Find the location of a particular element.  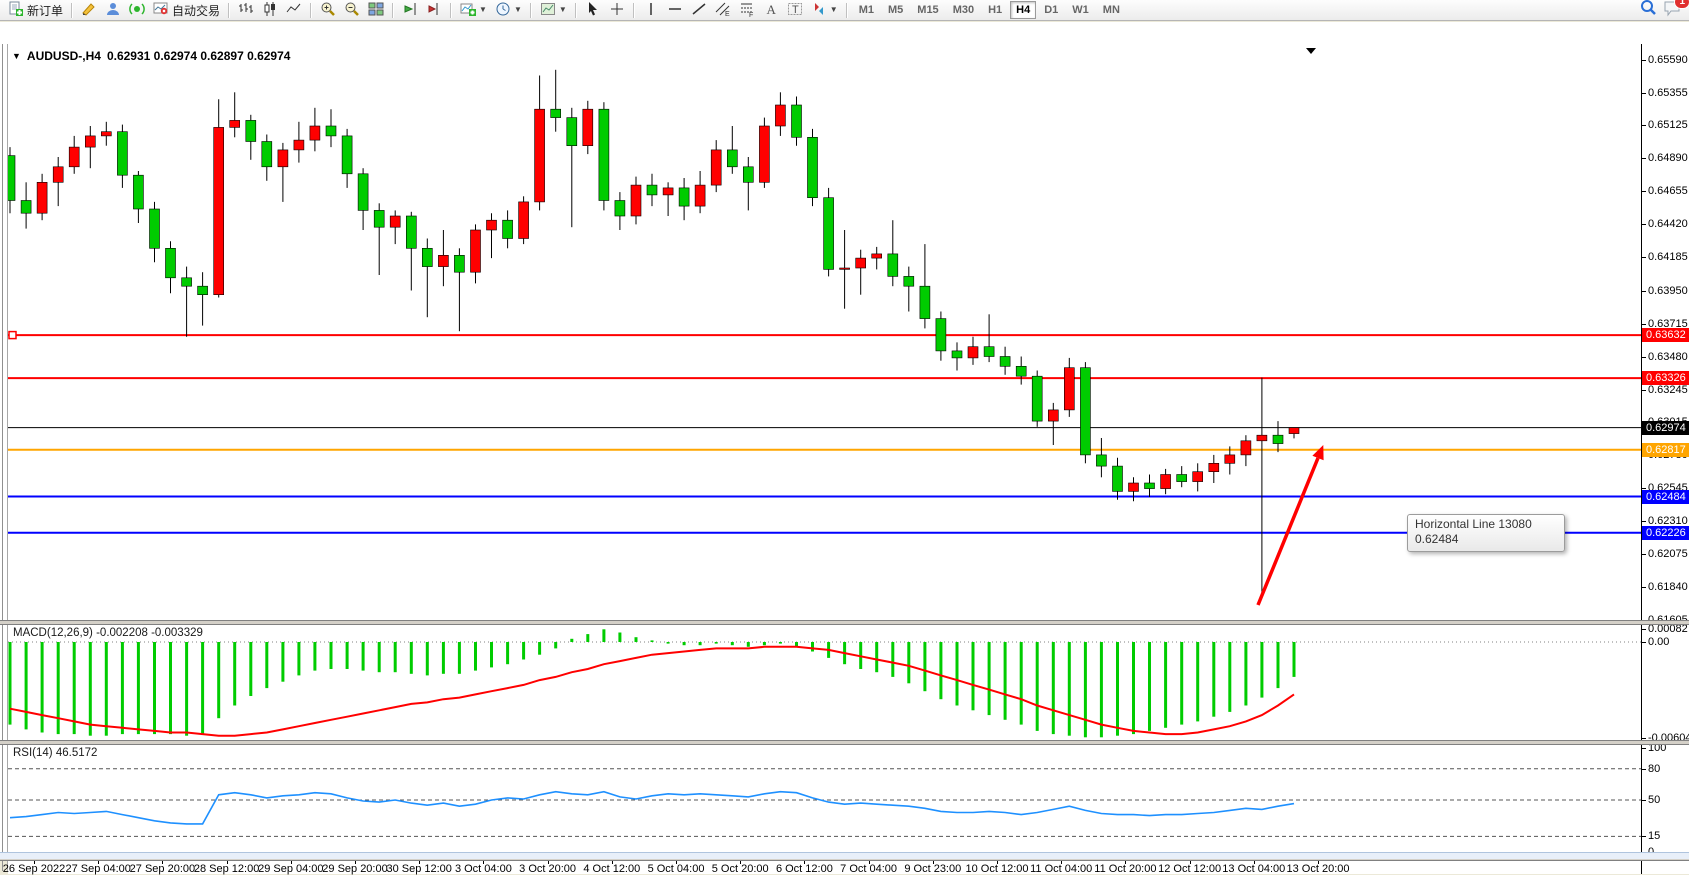

arrows-button: ▼ is located at coordinates (824, 10).